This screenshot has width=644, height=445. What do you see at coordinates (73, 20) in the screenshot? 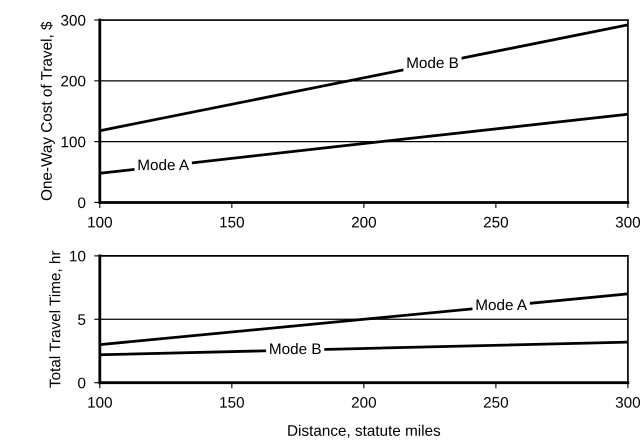
I see `y-tick-label: 300` at bounding box center [73, 20].